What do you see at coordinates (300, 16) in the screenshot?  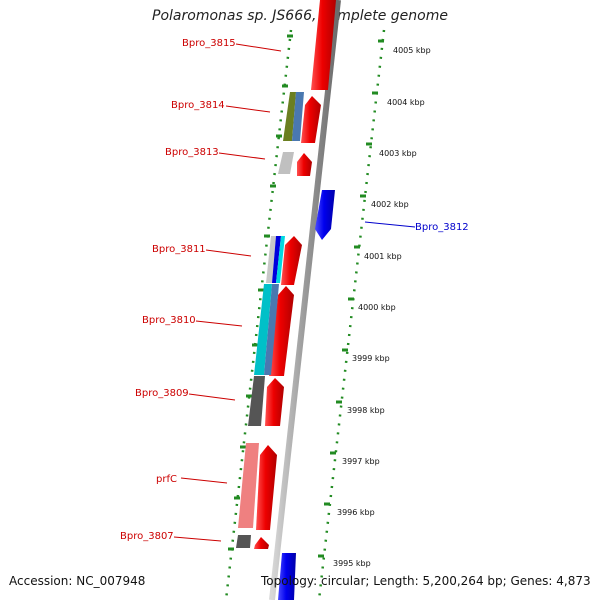 I see `map-title: Polaromonas sp. JS666, complete genome` at bounding box center [300, 16].